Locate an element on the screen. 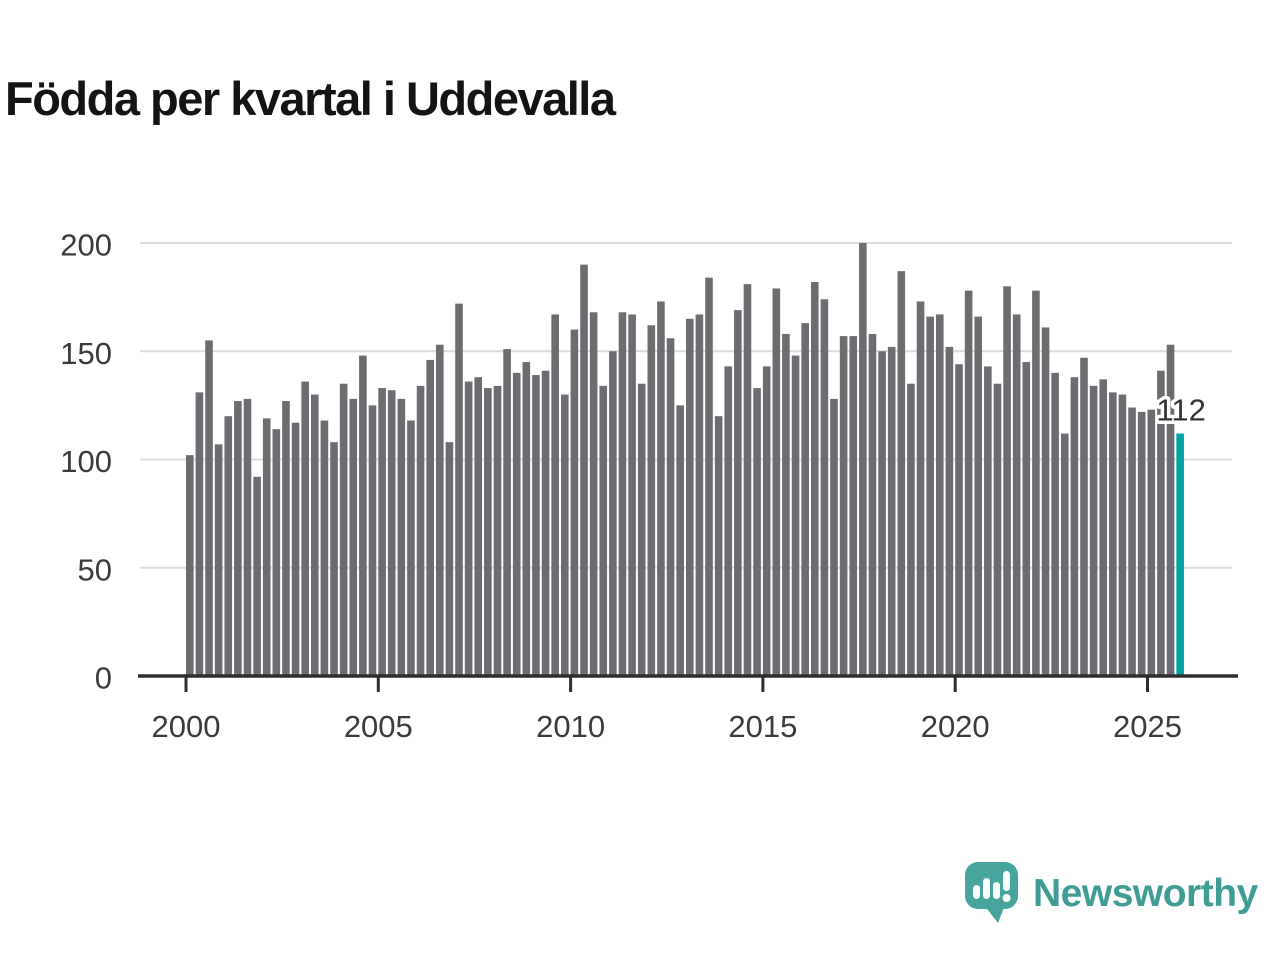 This screenshot has height=960, width=1280. y-axis-label: 150 is located at coordinates (86, 353).